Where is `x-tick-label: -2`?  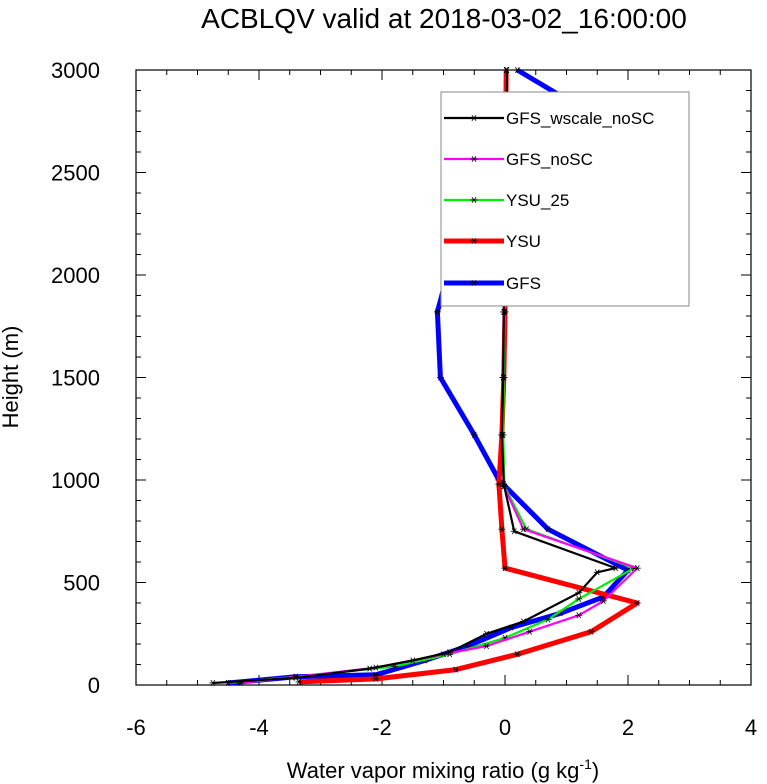
x-tick-label: -2 is located at coordinates (382, 727).